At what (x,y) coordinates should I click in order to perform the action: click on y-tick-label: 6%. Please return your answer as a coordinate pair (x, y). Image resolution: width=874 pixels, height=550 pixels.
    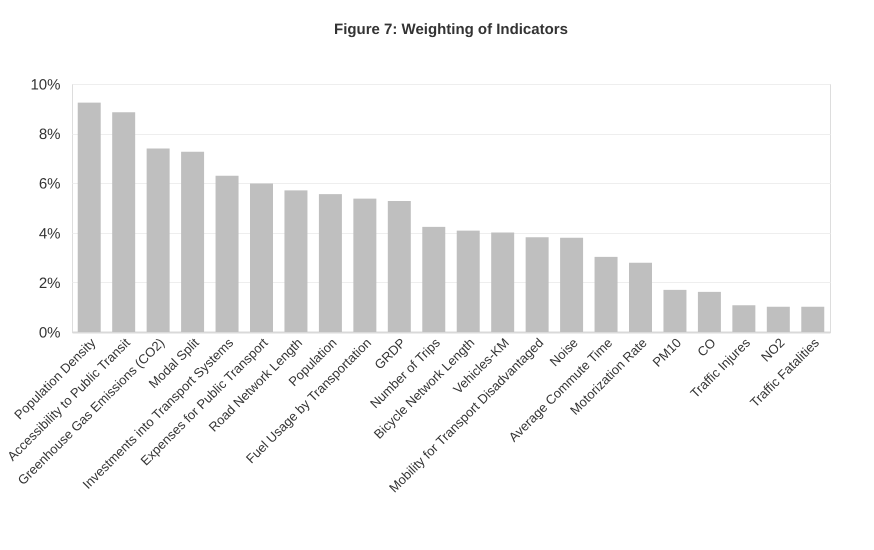
    Looking at the image, I should click on (49, 184).